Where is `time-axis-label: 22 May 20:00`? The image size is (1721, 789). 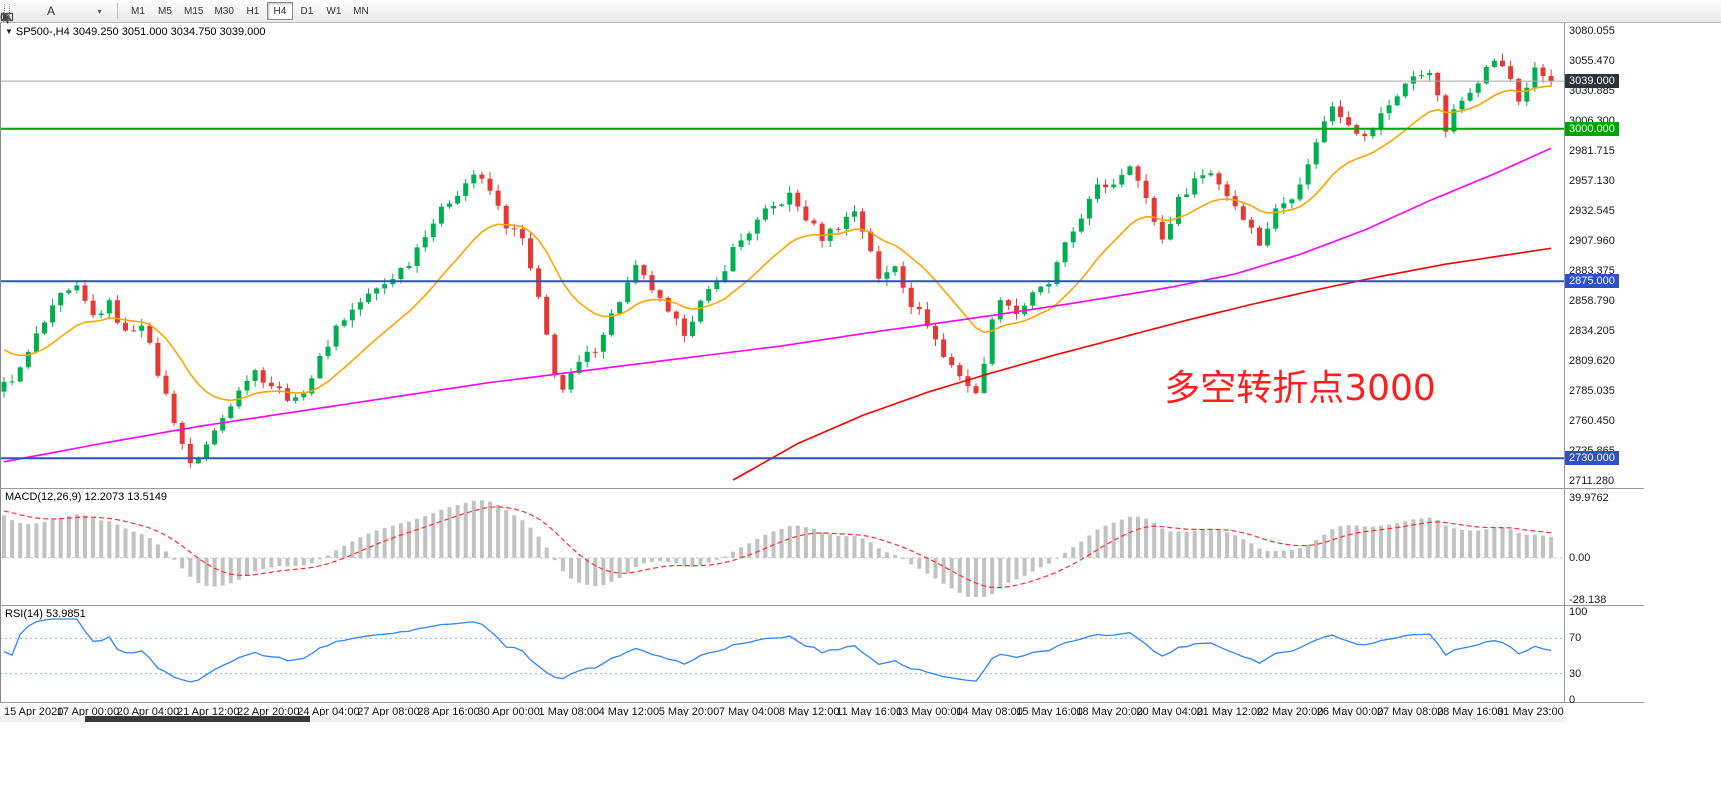 time-axis-label: 22 May 20:00 is located at coordinates (1290, 712).